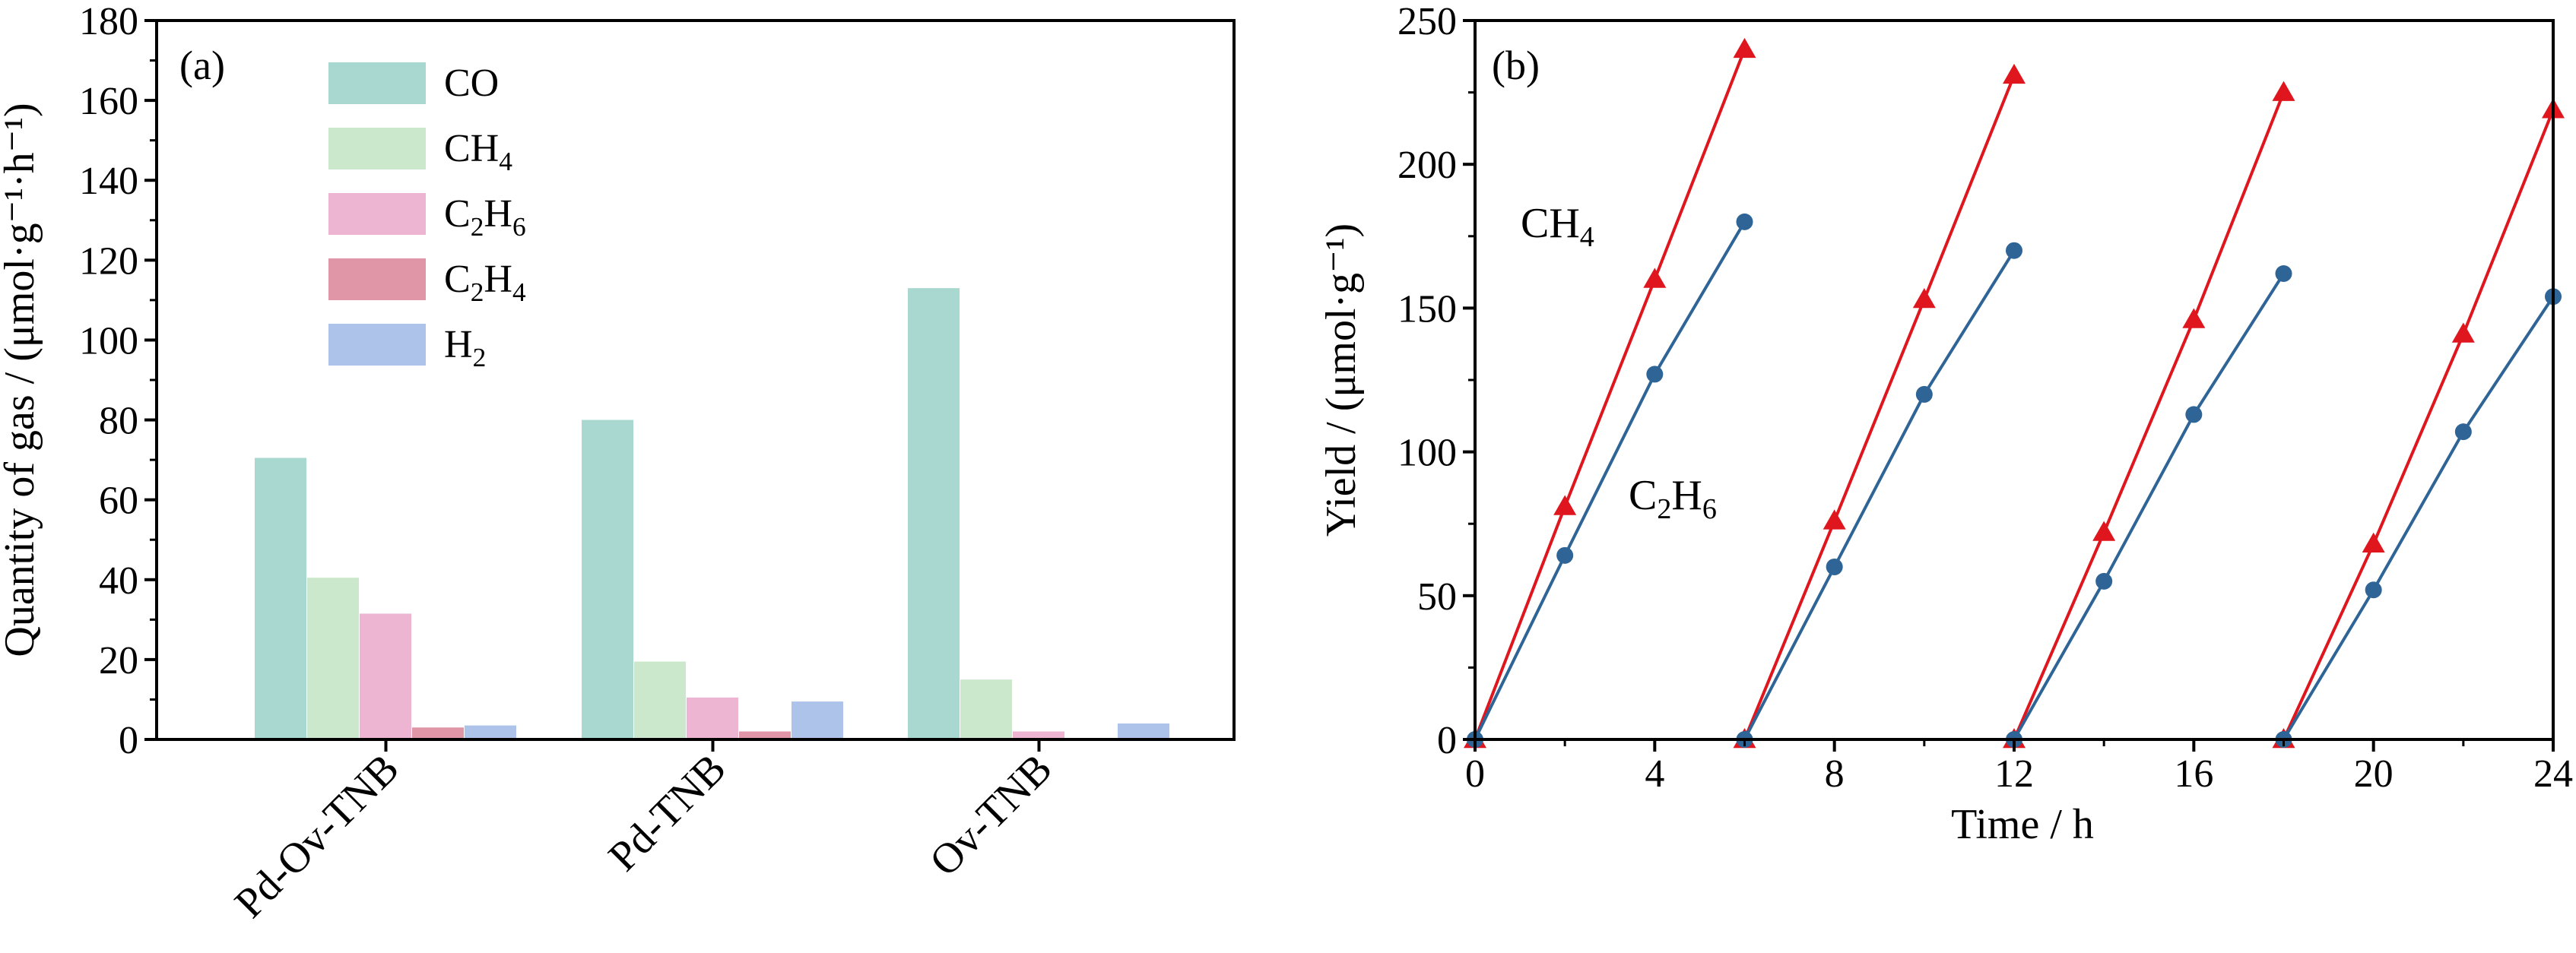 The height and width of the screenshot is (953, 2576). I want to click on legend-label-C2H4: C2H4, so click(485, 282).